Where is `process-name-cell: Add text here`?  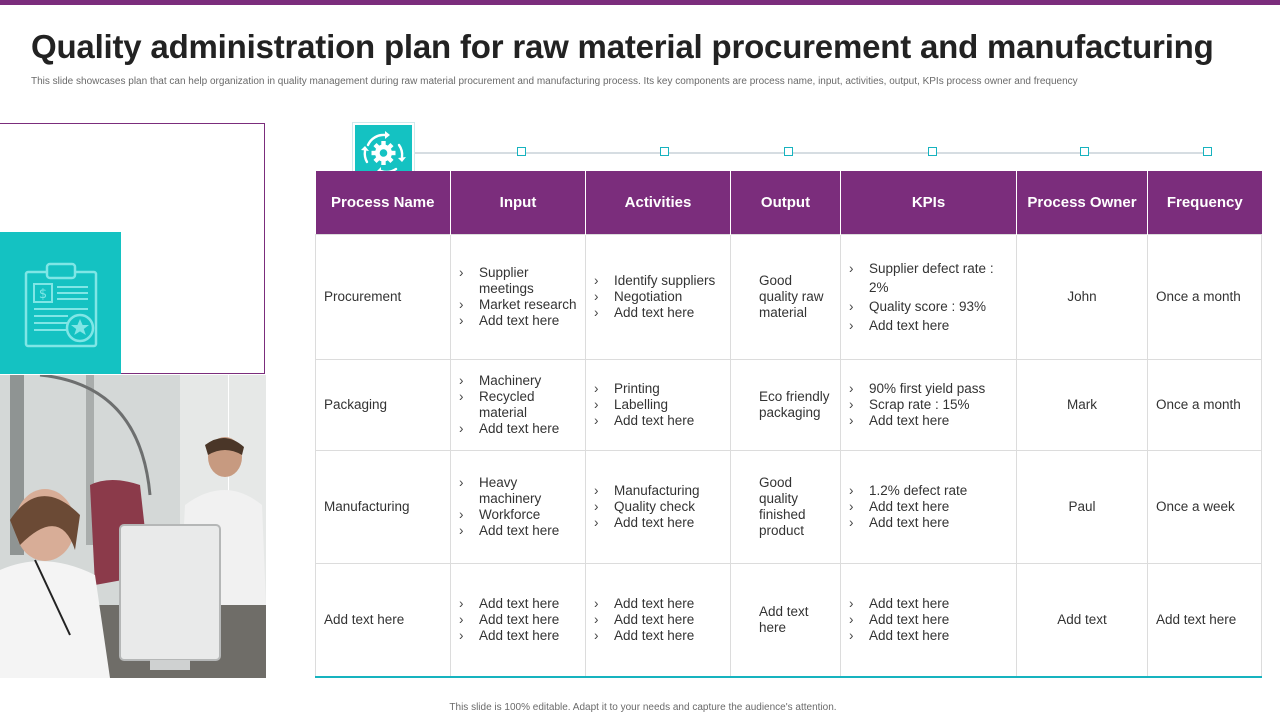
process-name-cell: Add text here is located at coordinates (383, 620).